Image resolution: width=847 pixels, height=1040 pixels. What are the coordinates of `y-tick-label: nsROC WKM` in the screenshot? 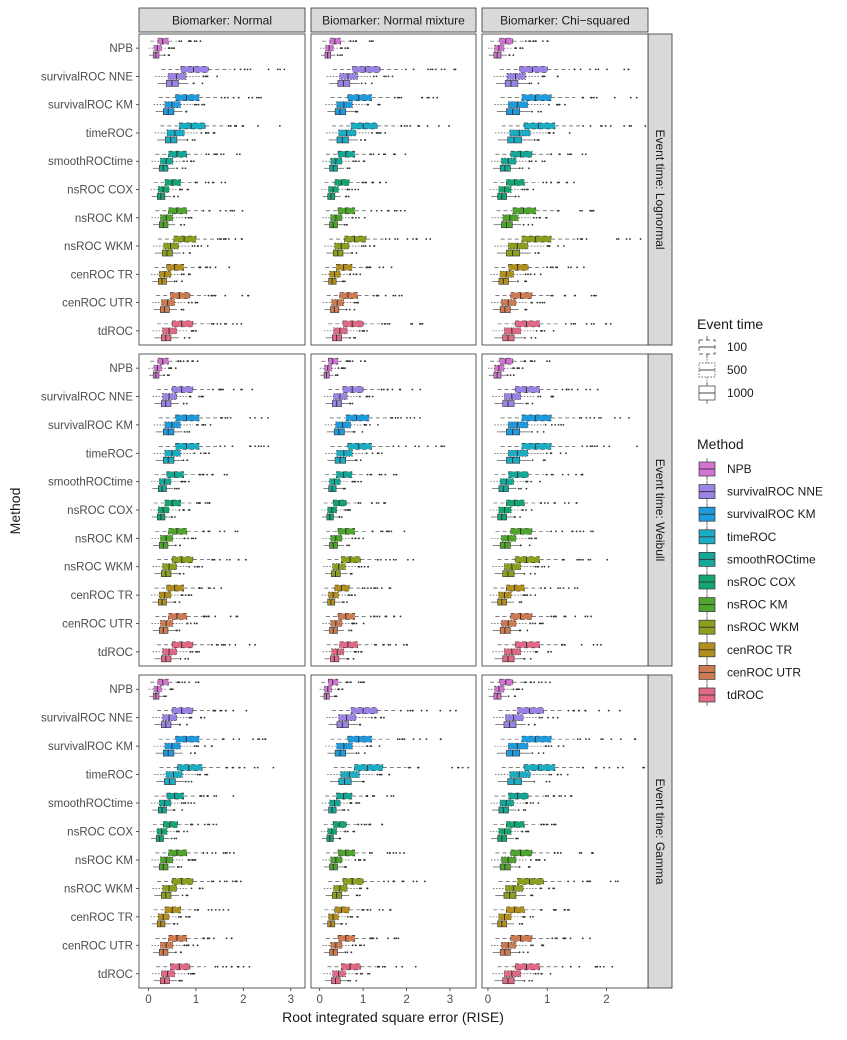 It's located at (98, 568).